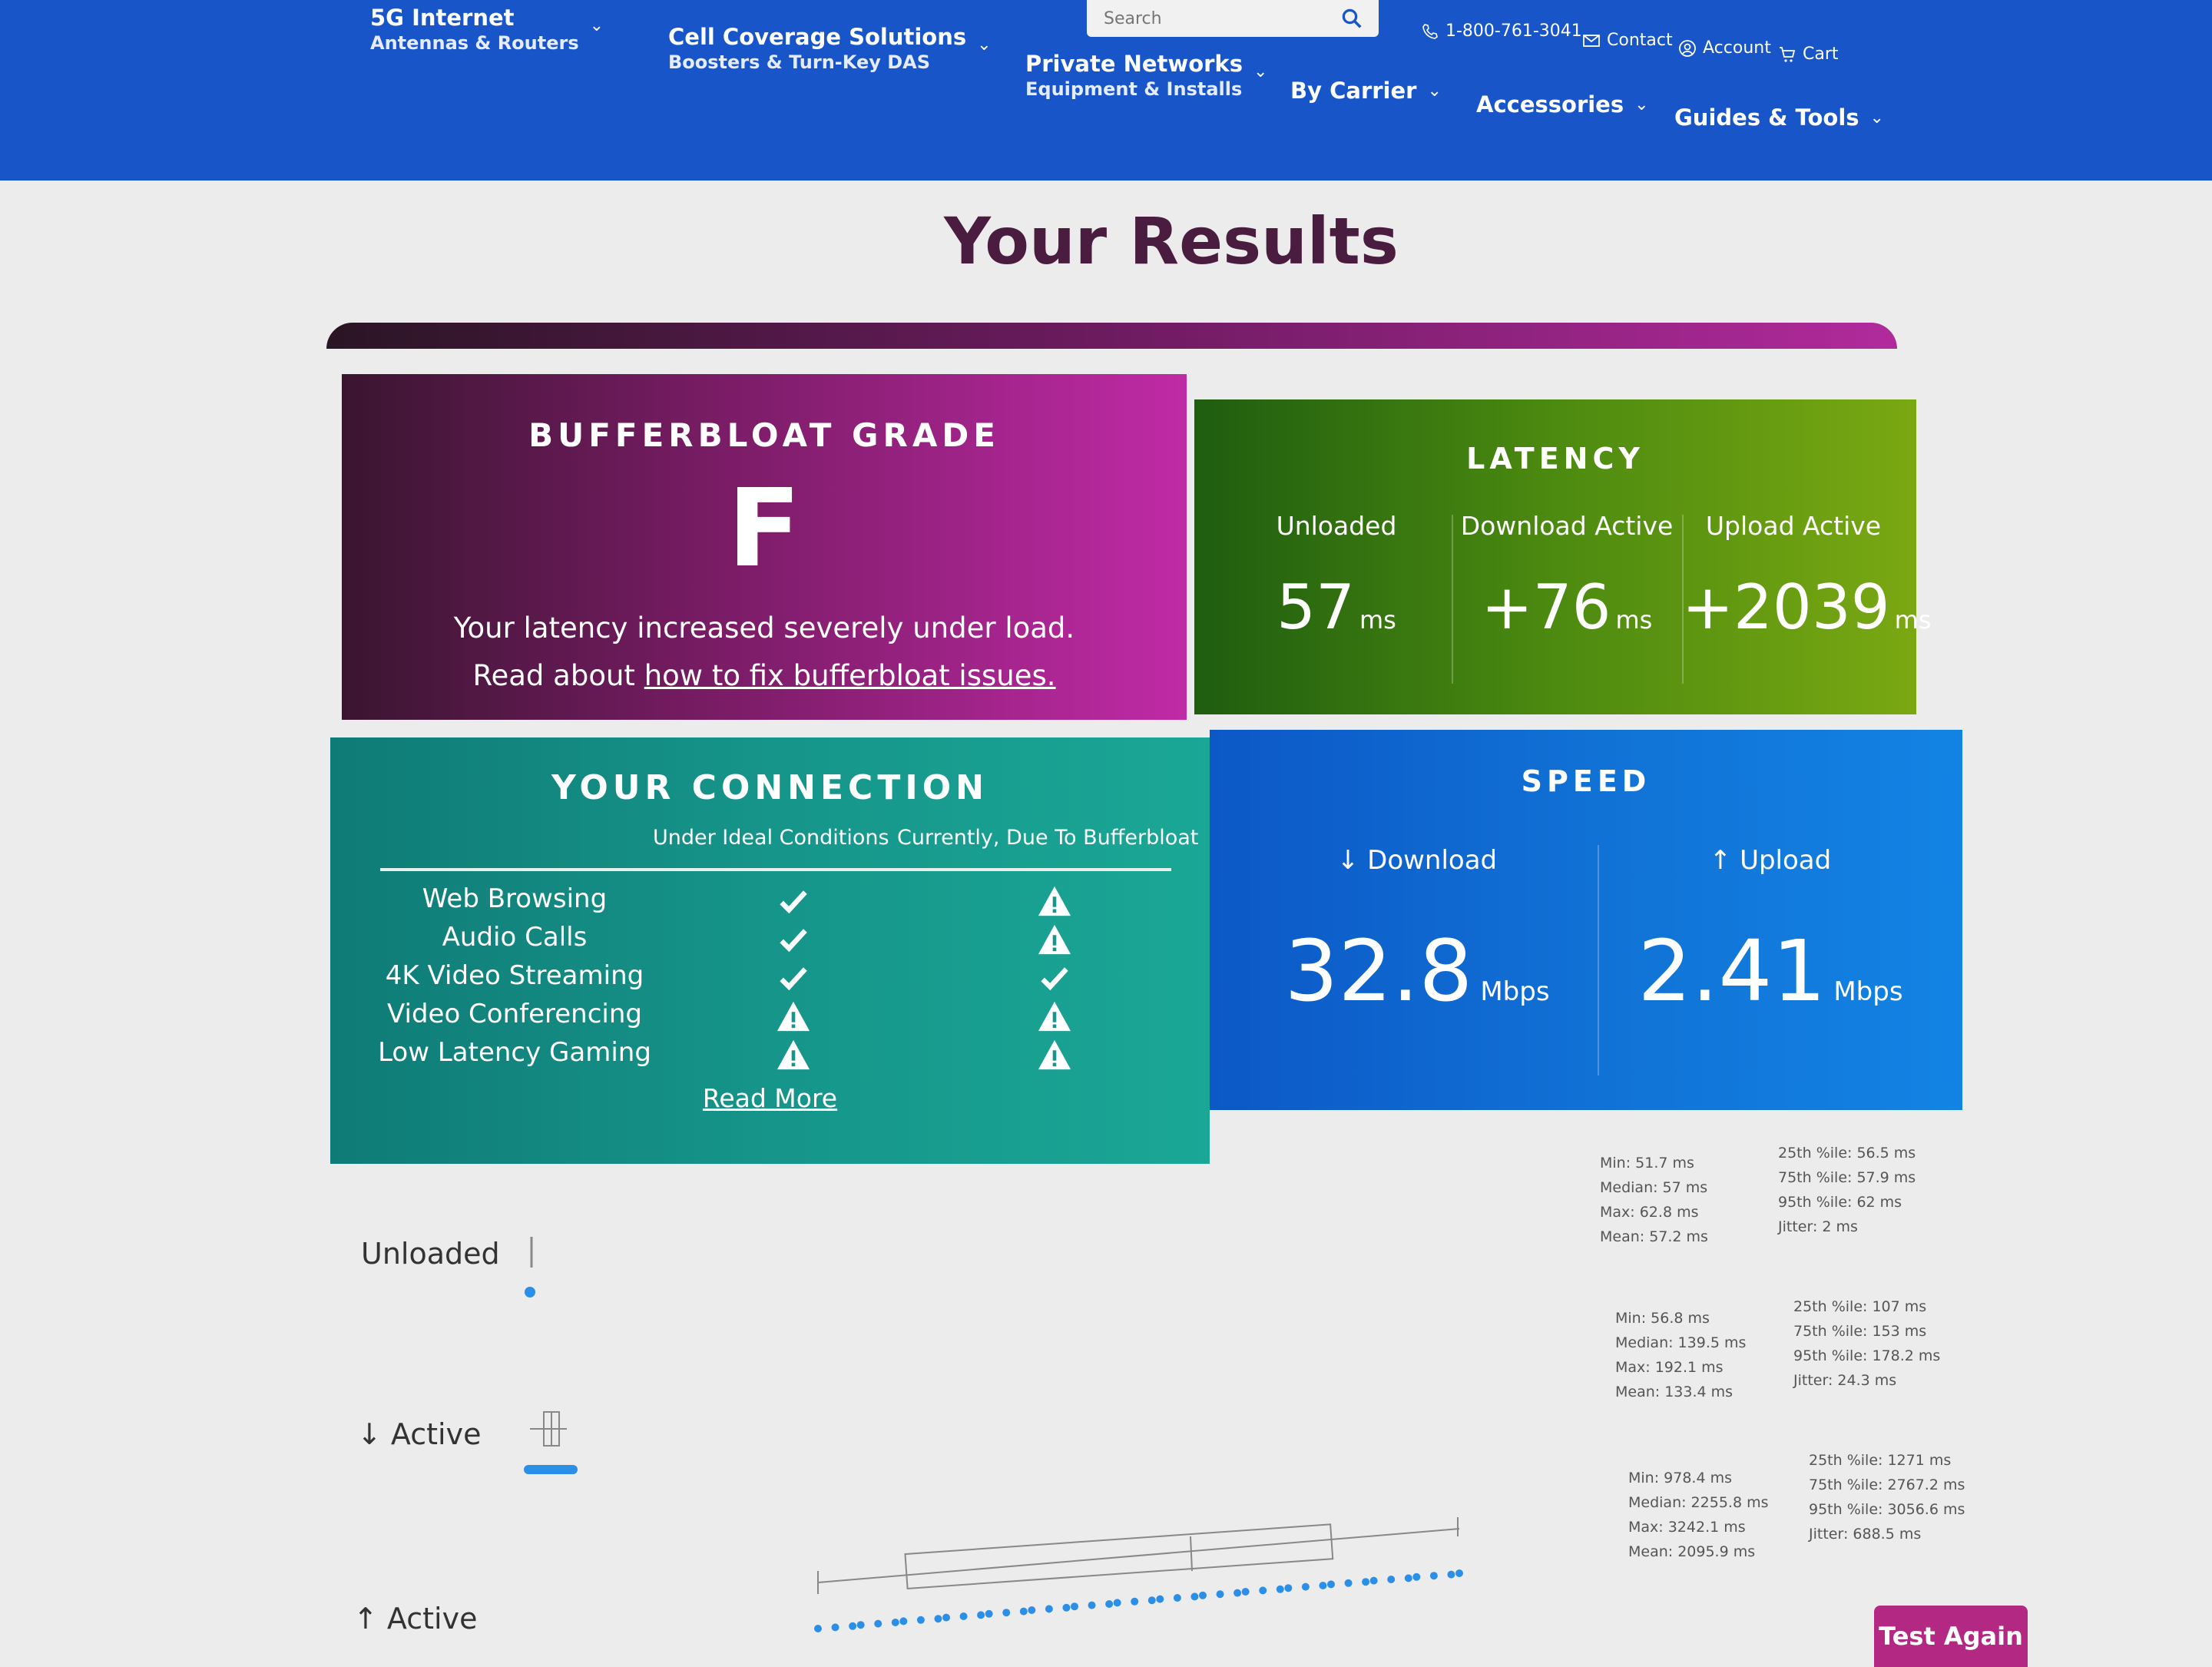 Image resolution: width=2212 pixels, height=1667 pixels. I want to click on stat-line: Max: 192.1 ms, so click(1670, 1367).